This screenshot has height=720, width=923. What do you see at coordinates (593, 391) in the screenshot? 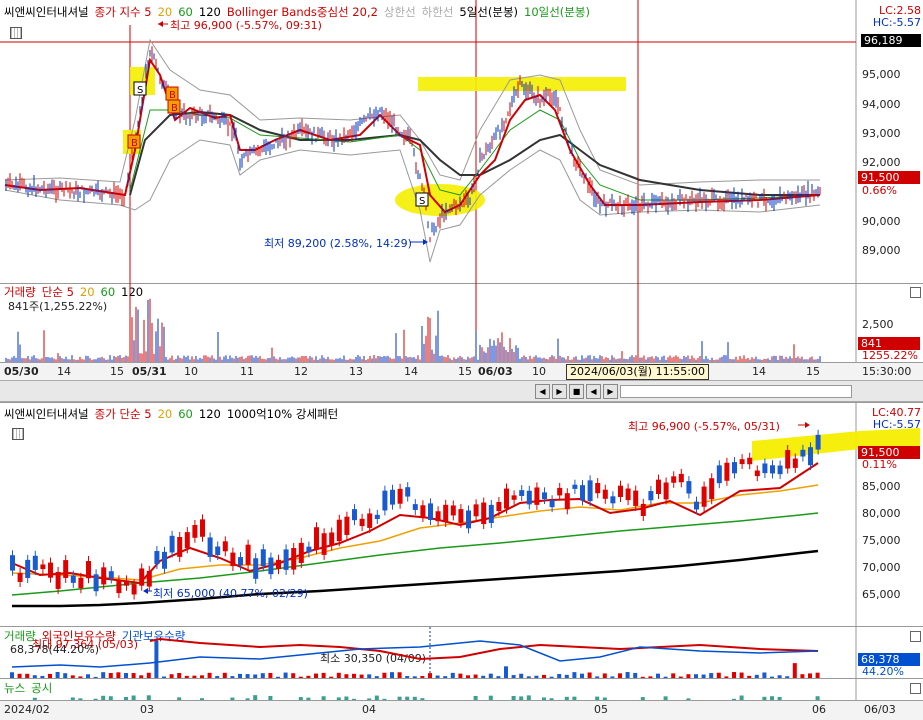
I see `page-left-button: ◀` at bounding box center [593, 391].